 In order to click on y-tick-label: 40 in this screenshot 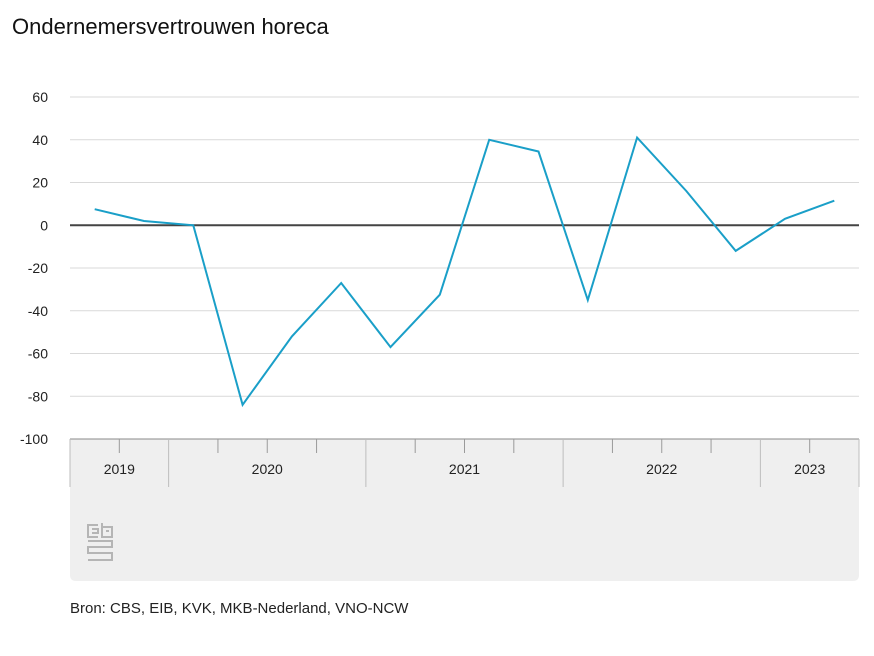, I will do `click(40, 140)`.